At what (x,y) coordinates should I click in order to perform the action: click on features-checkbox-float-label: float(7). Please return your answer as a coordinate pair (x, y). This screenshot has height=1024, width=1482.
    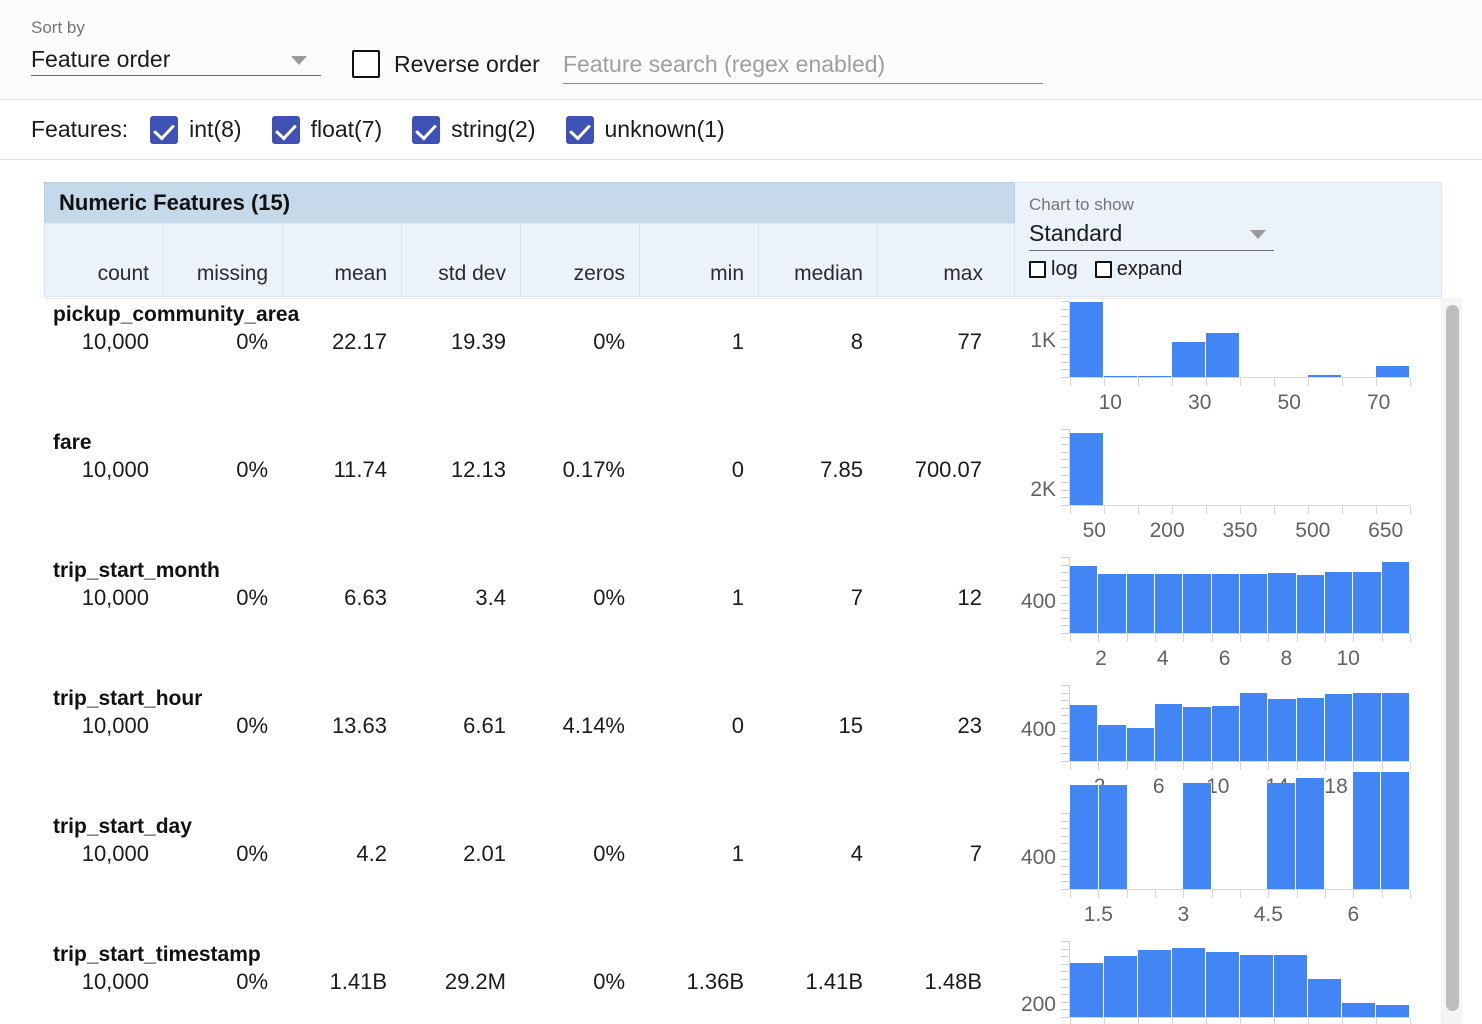
    Looking at the image, I should click on (346, 129).